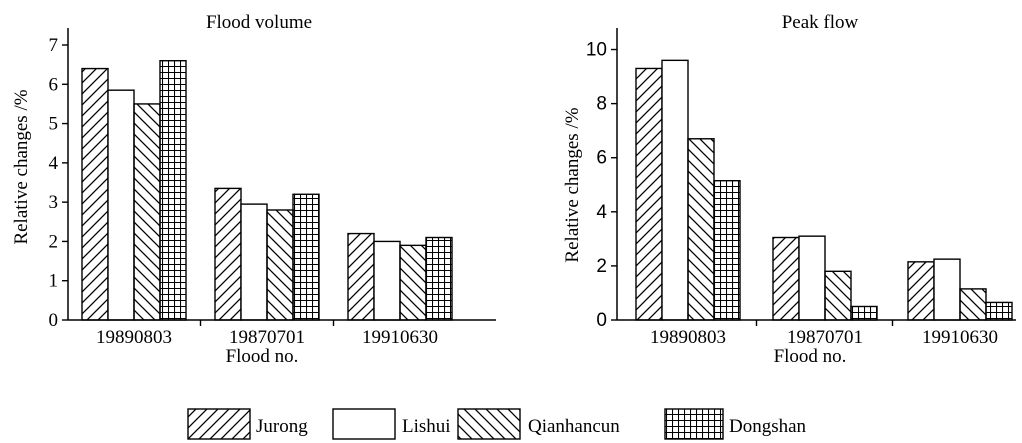 The height and width of the screenshot is (443, 1022). Describe the element at coordinates (259, 22) in the screenshot. I see `chart-title: Flood volume` at that location.